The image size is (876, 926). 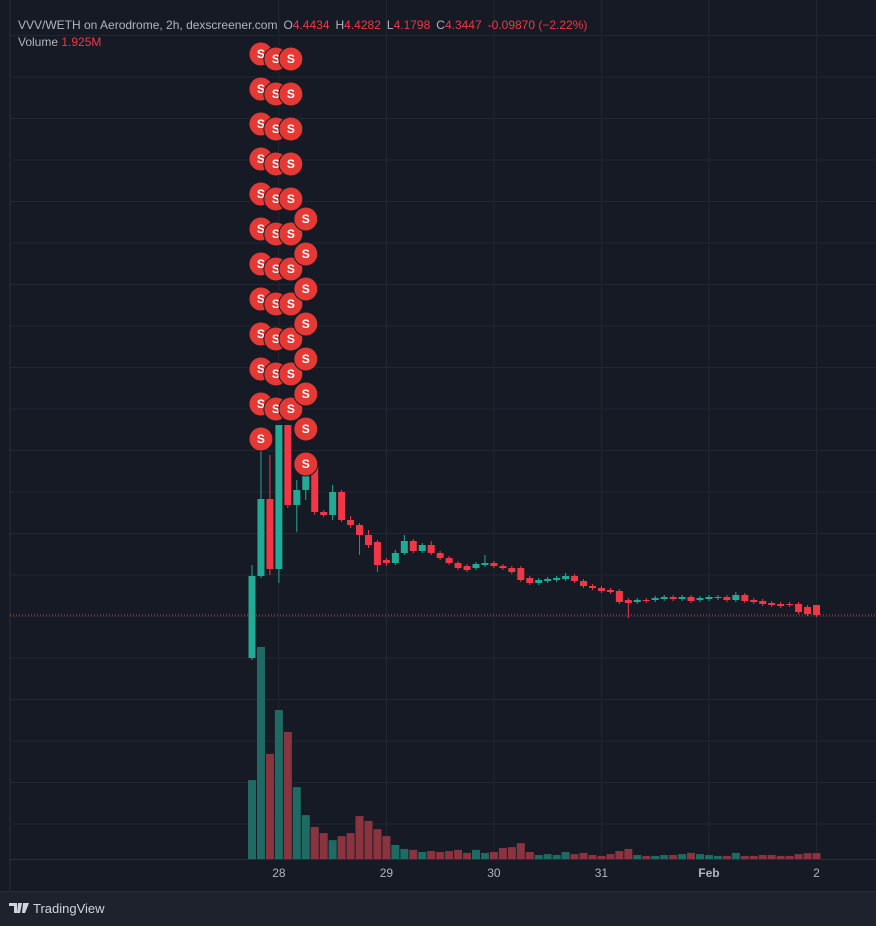 What do you see at coordinates (387, 873) in the screenshot?
I see `x-tick-label: 29` at bounding box center [387, 873].